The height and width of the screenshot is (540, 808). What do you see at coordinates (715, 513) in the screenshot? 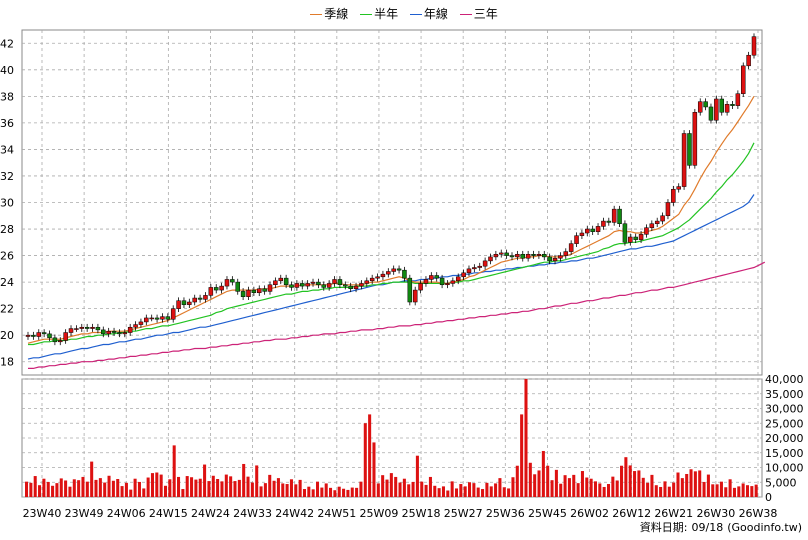
I see `x-tick-label: 26W30` at bounding box center [715, 513].